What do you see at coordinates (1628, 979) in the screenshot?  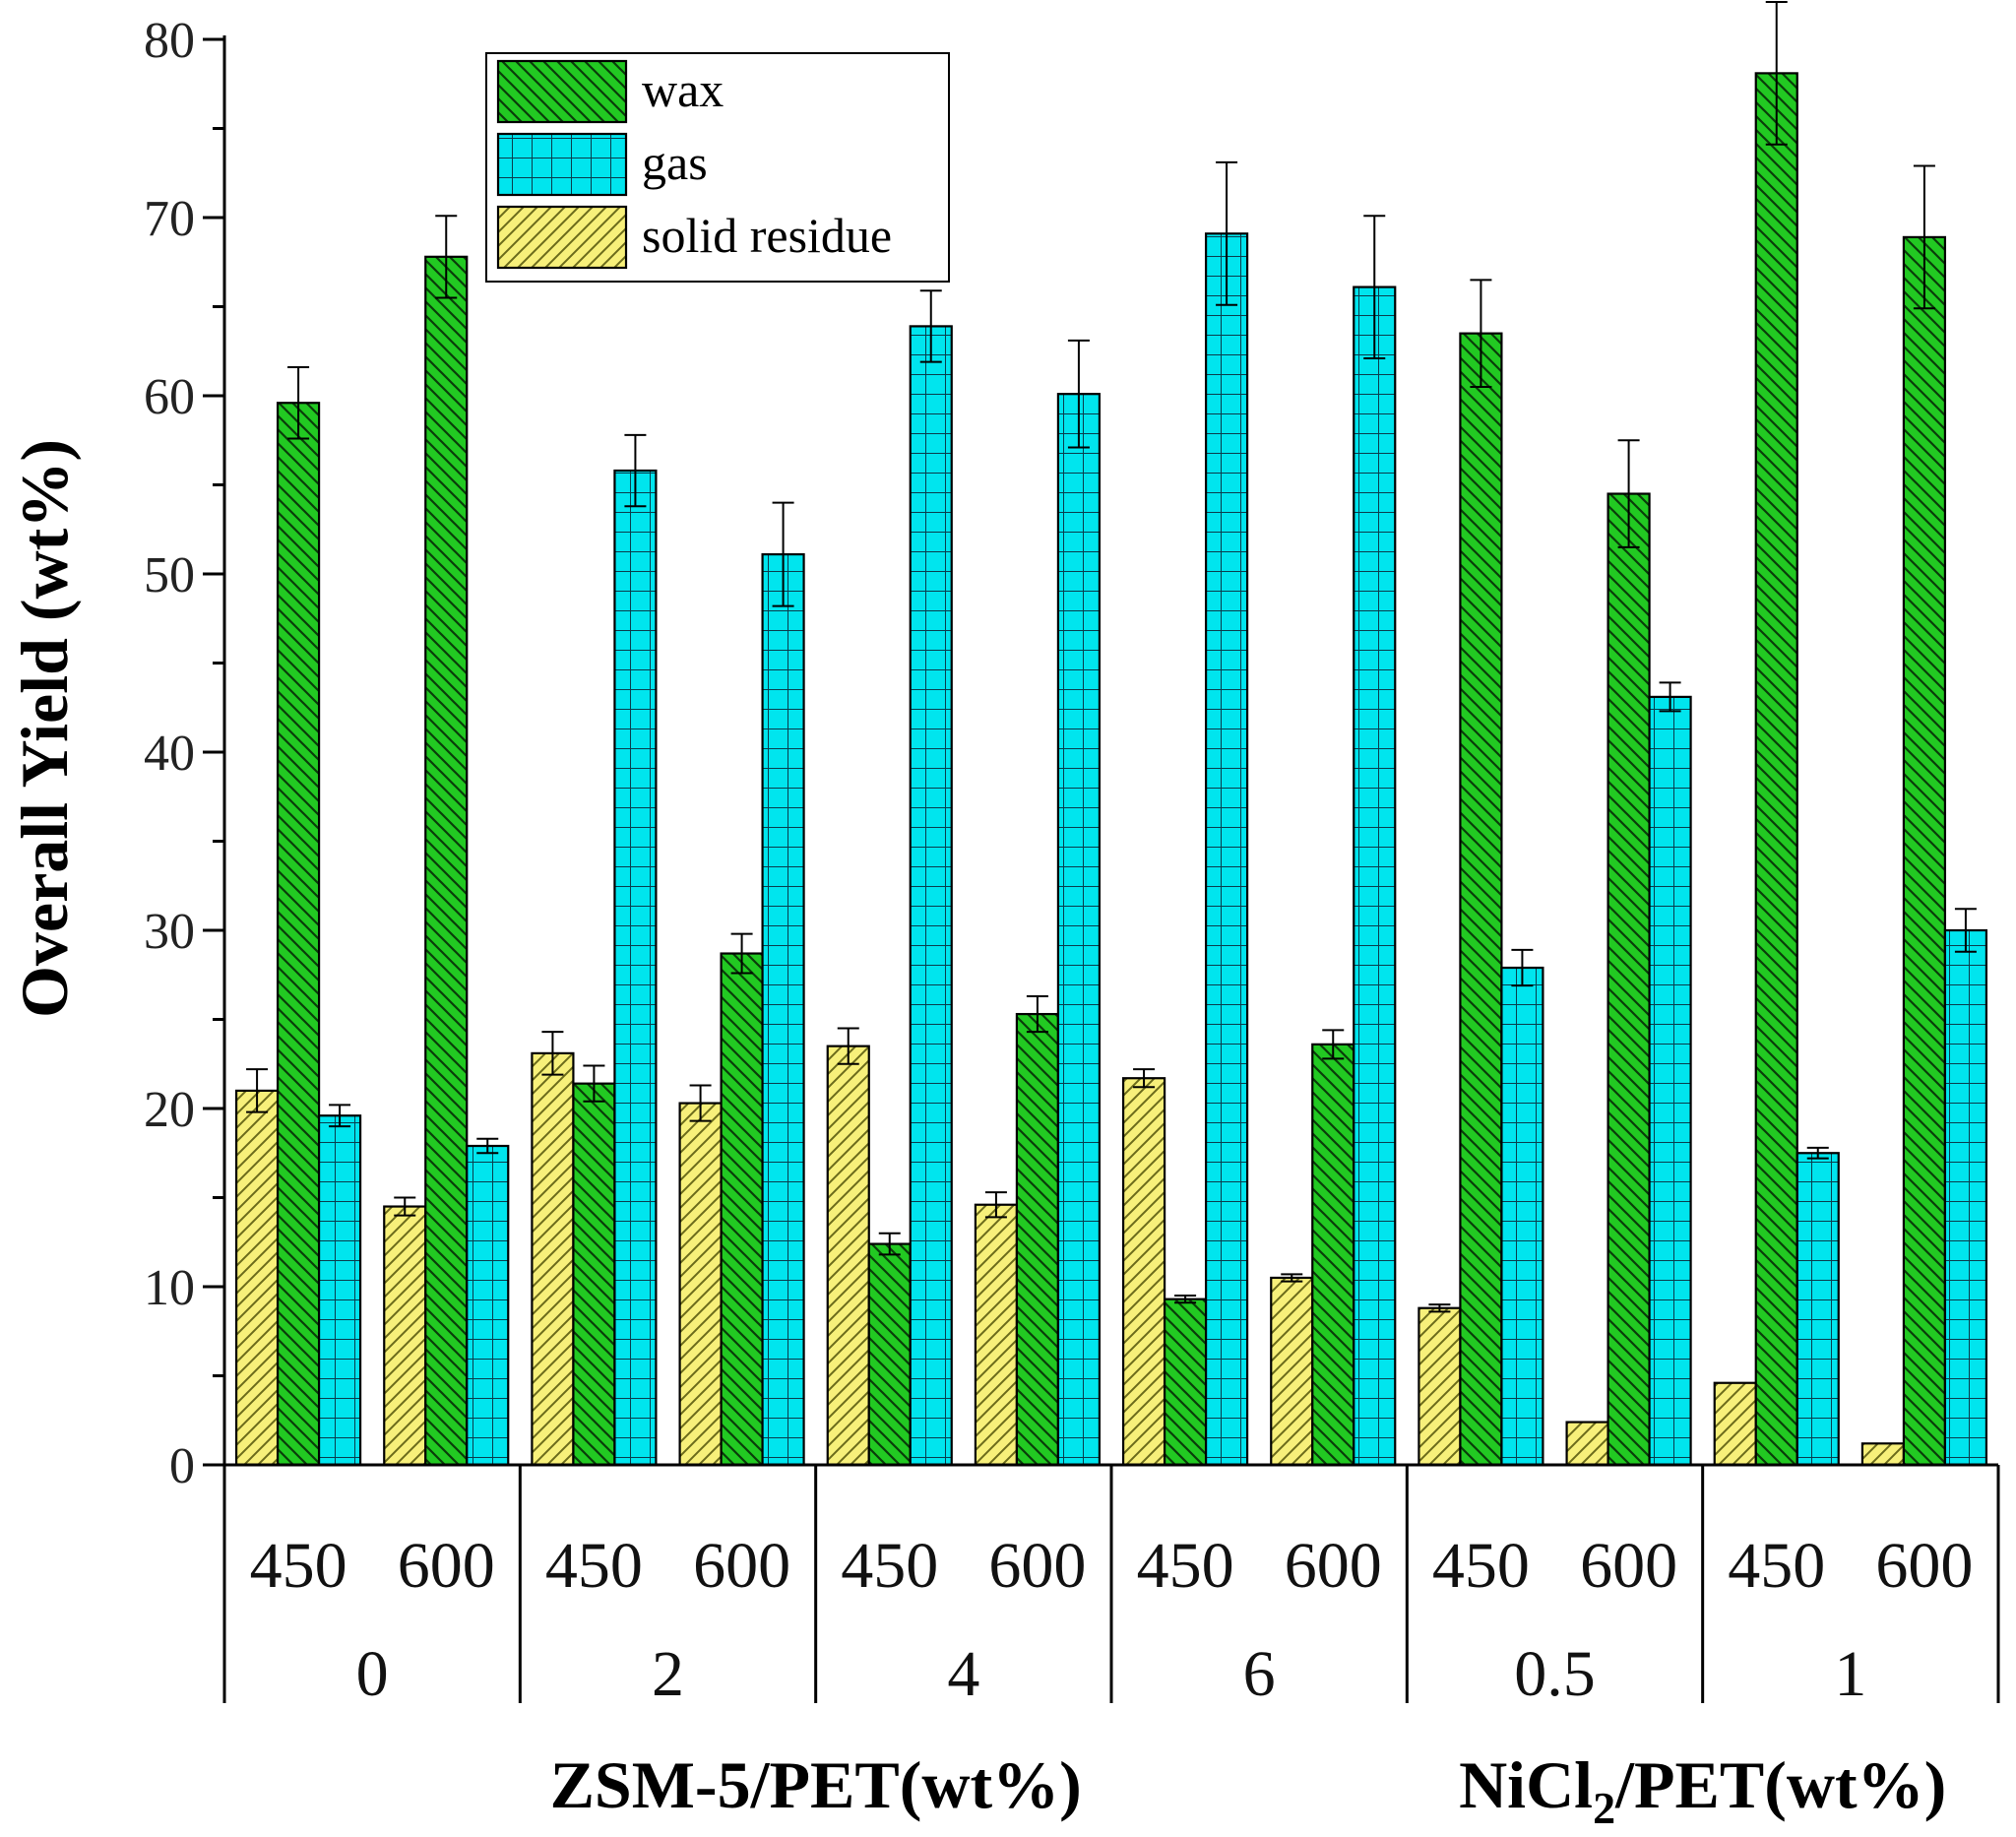 I see `bar-wax-0.5-600` at bounding box center [1628, 979].